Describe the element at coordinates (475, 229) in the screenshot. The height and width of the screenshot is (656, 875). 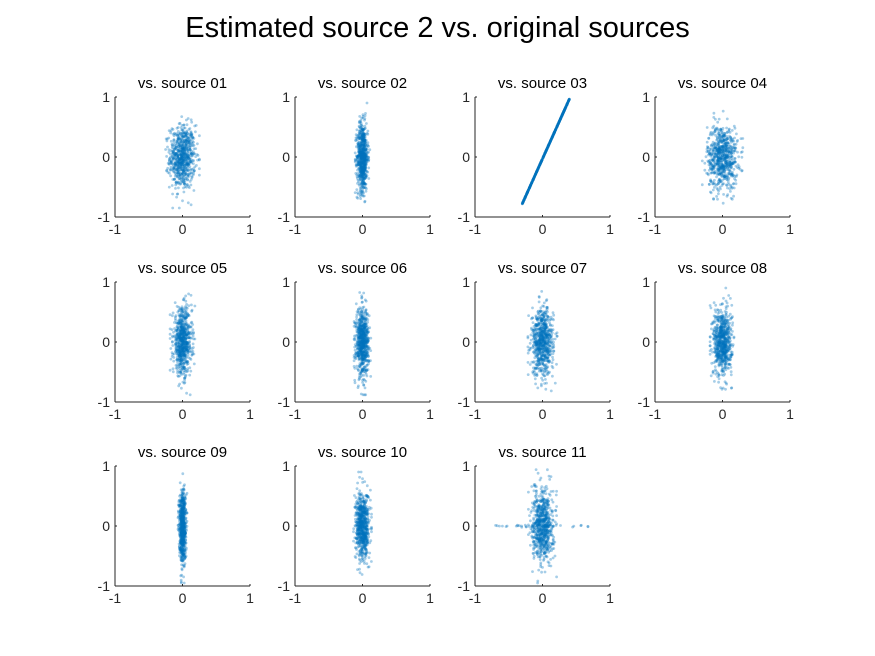
I see `x-tick-label: -1` at that location.